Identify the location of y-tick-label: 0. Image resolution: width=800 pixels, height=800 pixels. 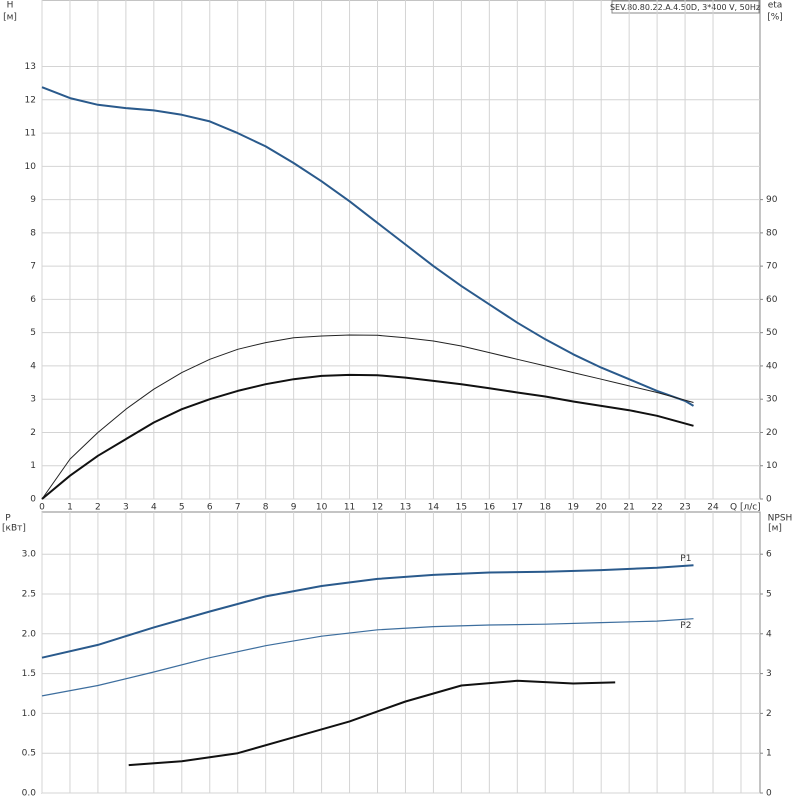
(33, 500).